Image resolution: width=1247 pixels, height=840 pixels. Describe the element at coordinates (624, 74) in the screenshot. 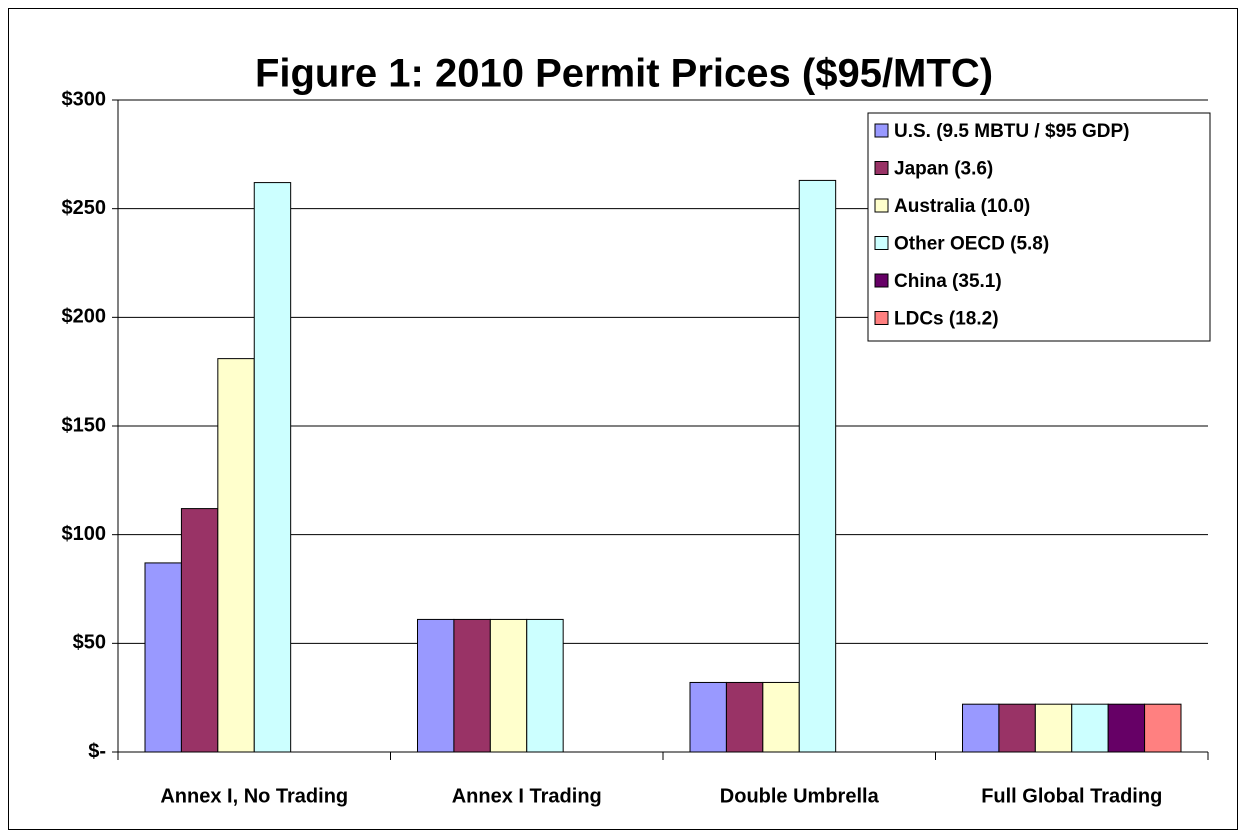

I see `chart-title: Figure 1: 2010 Permit Prices ($95/MTC)` at that location.